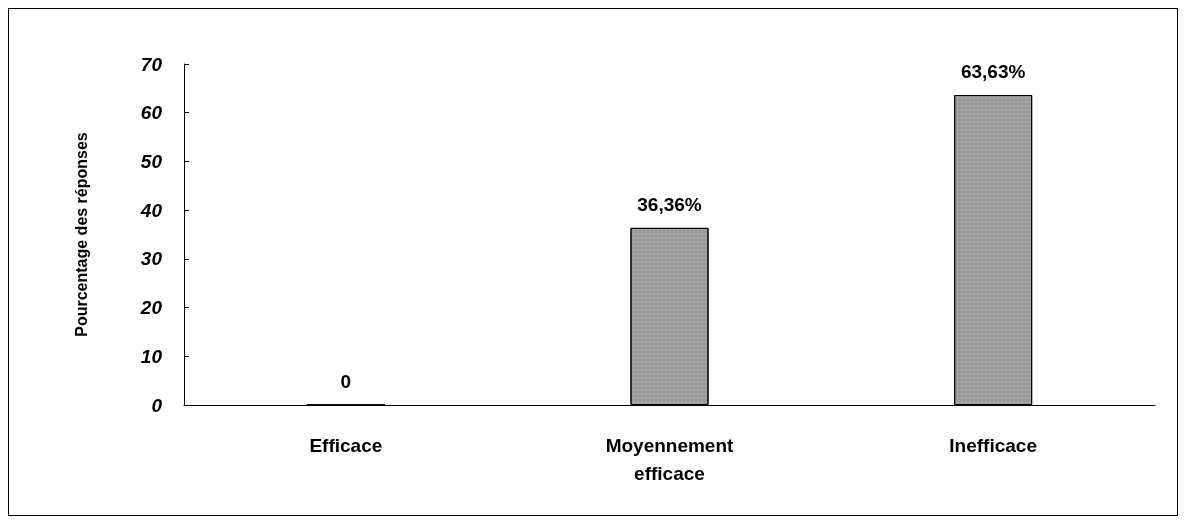 The height and width of the screenshot is (528, 1188). I want to click on y-tick-label: 30, so click(151, 259).